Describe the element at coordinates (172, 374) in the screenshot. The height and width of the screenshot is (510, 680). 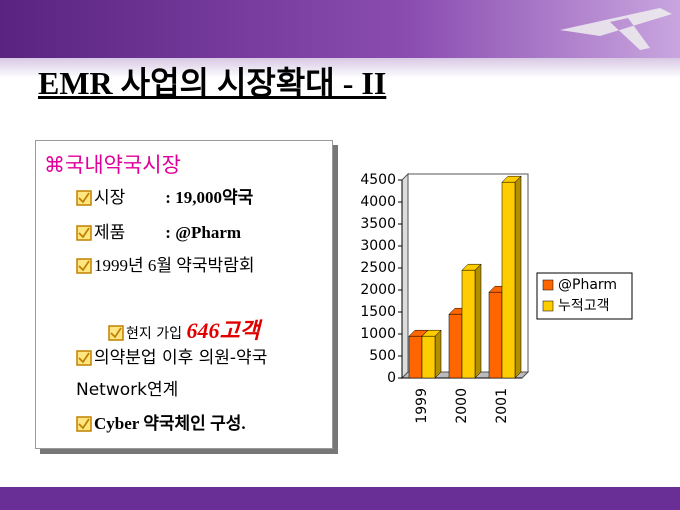
I see `item-text: 의약분업 이후 의원-약국 Network연계` at that location.